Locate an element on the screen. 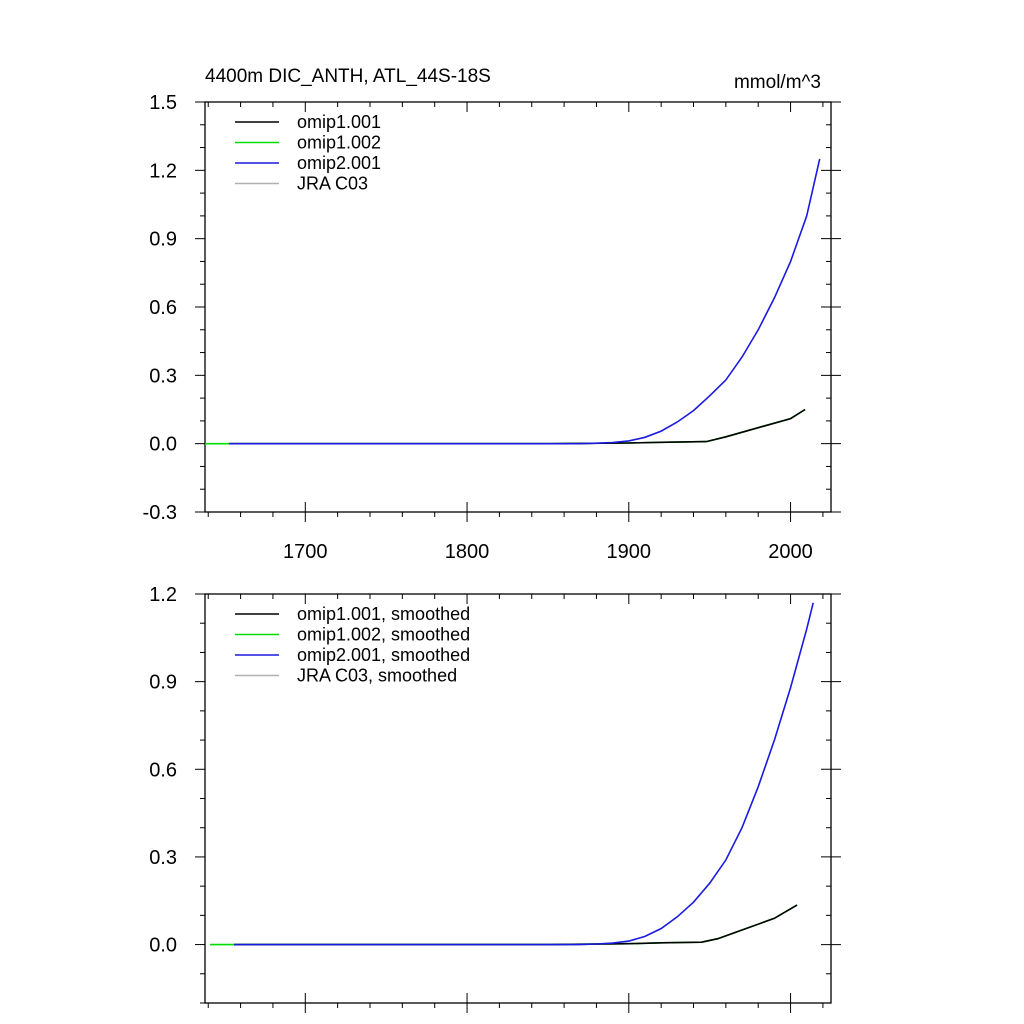  legend-label: omip2.001 is located at coordinates (339, 163).